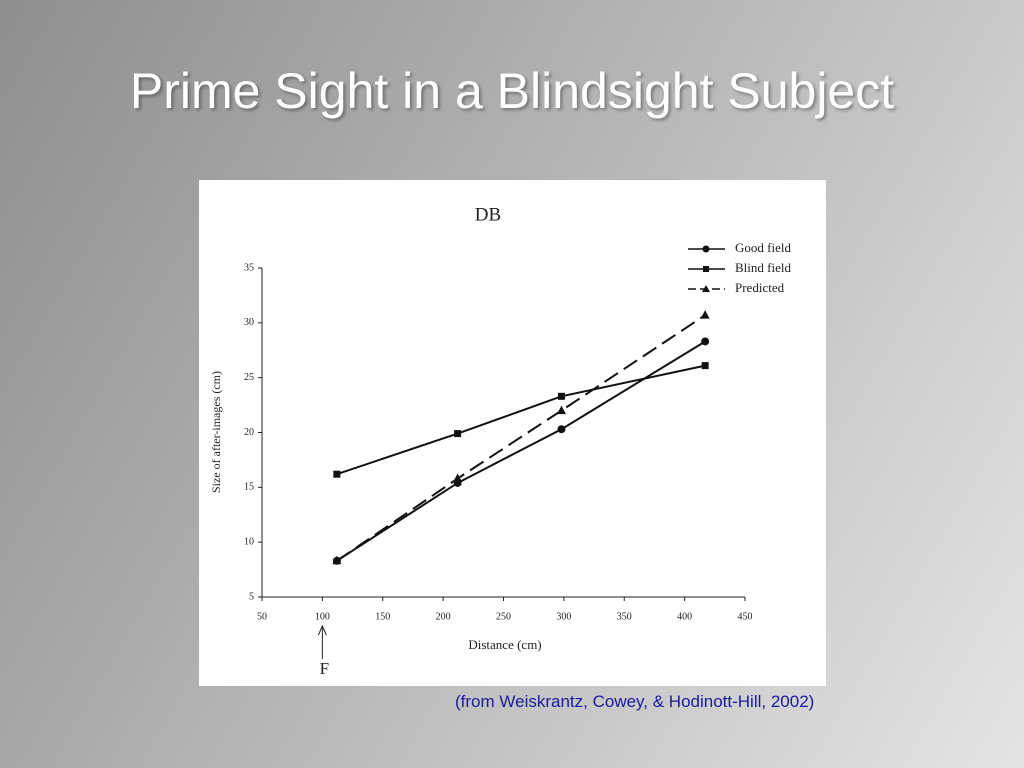  What do you see at coordinates (443, 616) in the screenshot?
I see `x-tick-label: 200` at bounding box center [443, 616].